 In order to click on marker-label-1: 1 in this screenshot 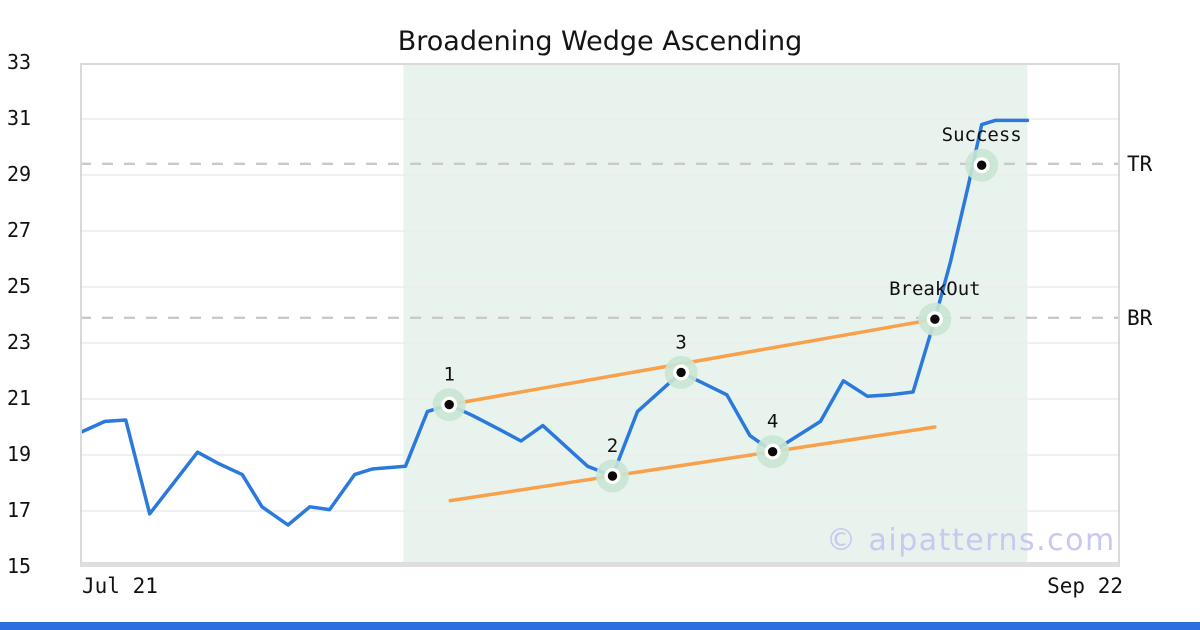, I will do `click(448, 375)`.